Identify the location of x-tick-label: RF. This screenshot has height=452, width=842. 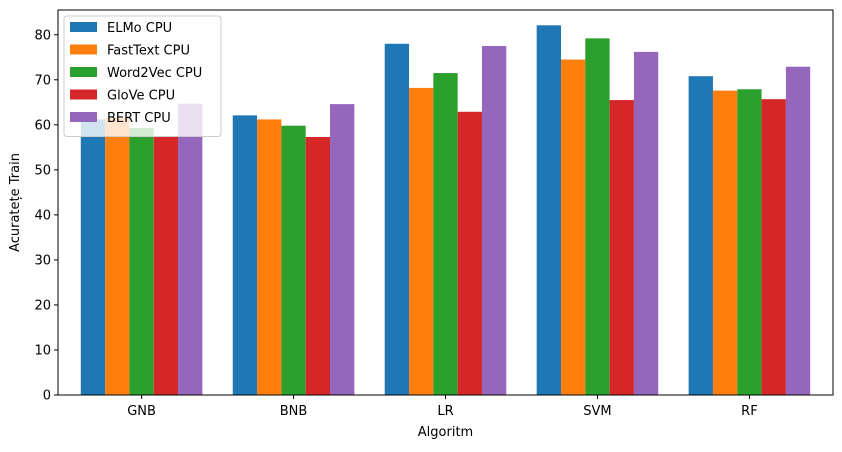
(749, 411).